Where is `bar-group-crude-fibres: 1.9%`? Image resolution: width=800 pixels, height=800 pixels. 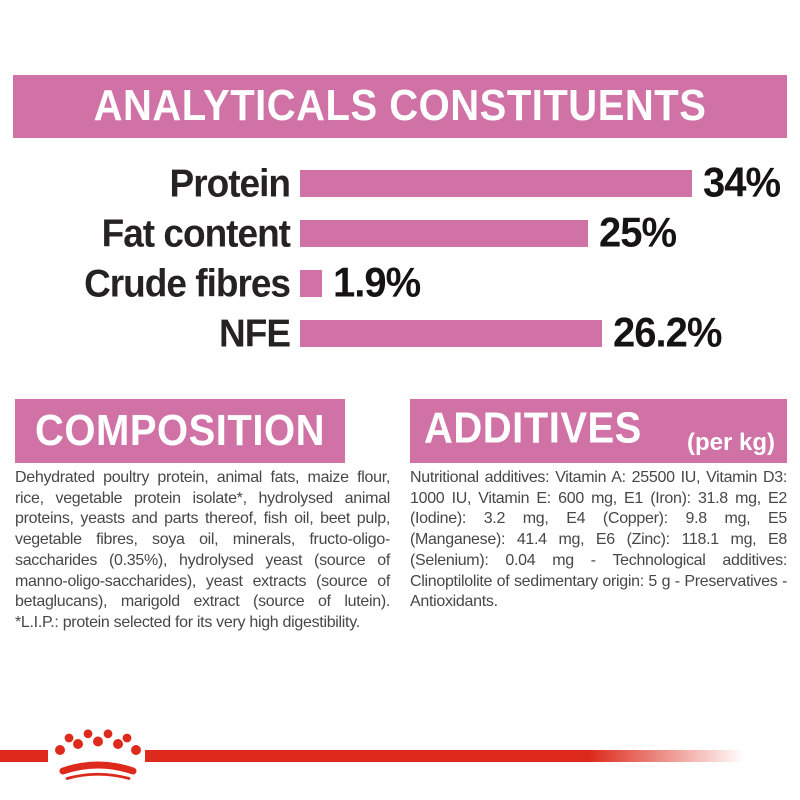
bar-group-crude-fibres: 1.9% is located at coordinates (360, 283).